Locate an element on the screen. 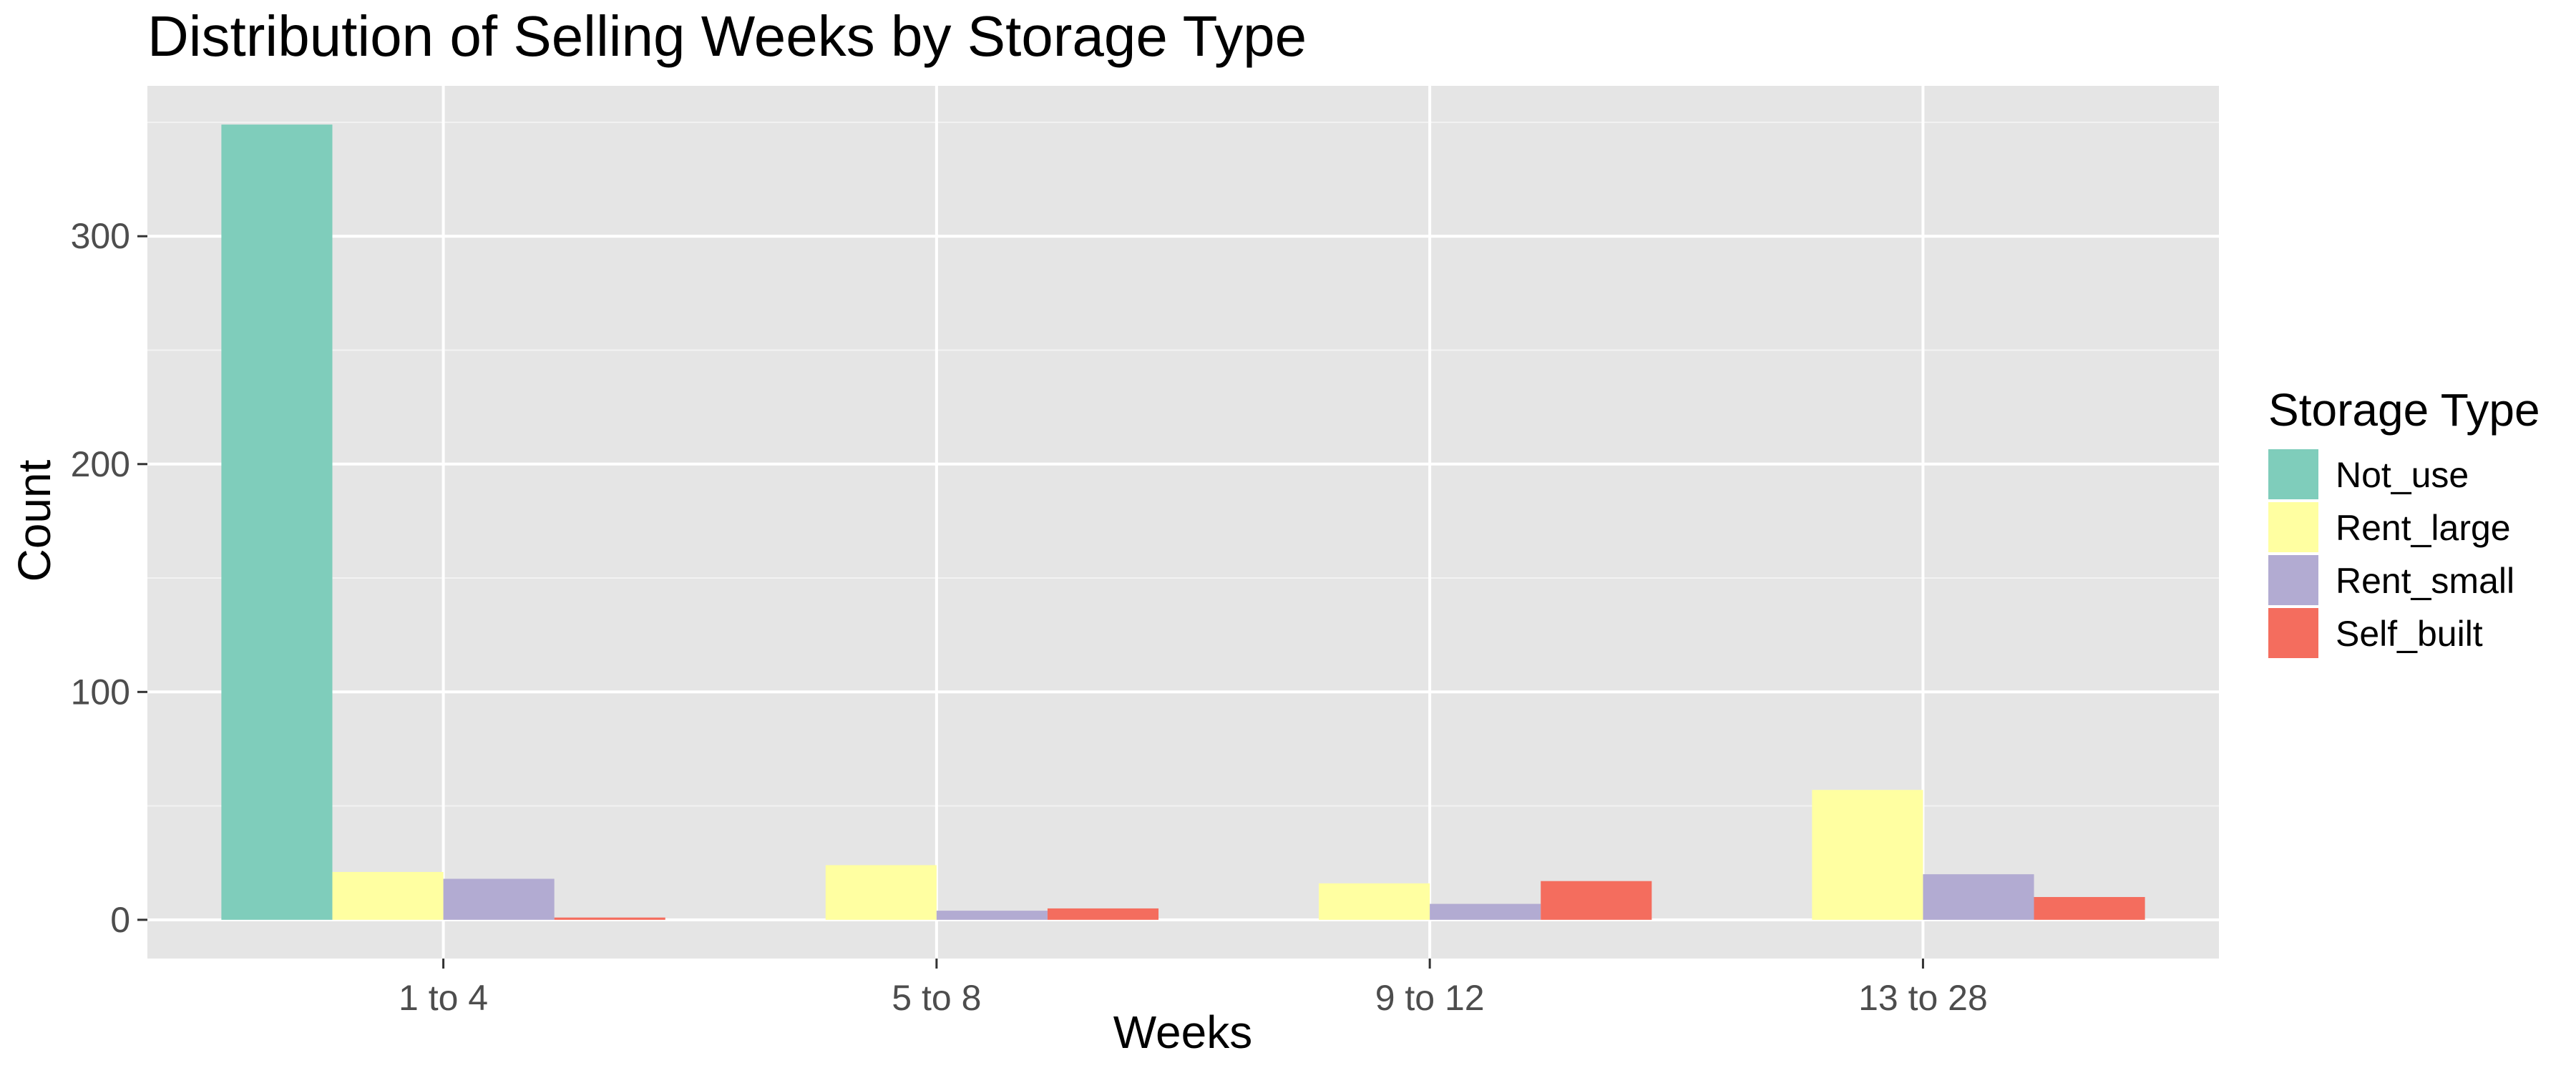 This screenshot has height=1073, width=2576. legend-title: Storage Type is located at coordinates (2404, 410).